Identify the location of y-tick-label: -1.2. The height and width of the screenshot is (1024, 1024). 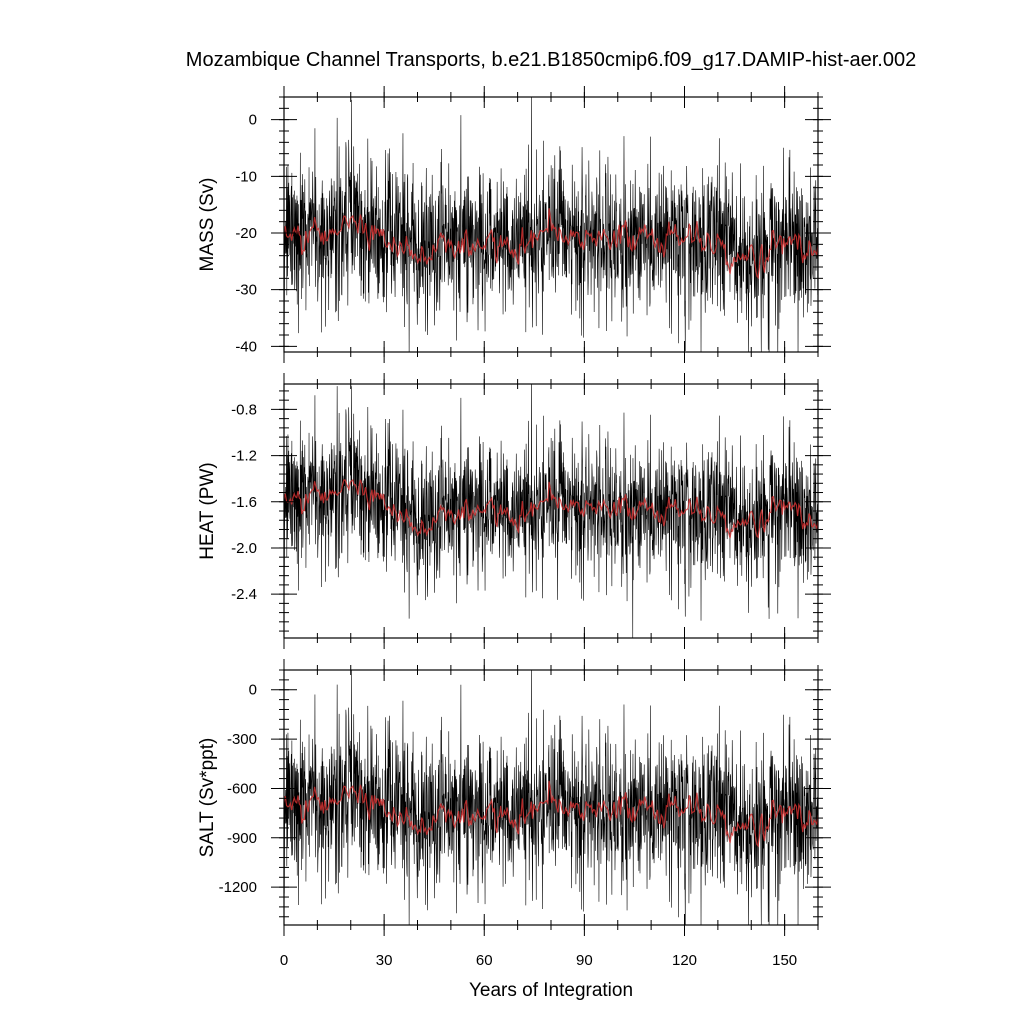
(244, 456).